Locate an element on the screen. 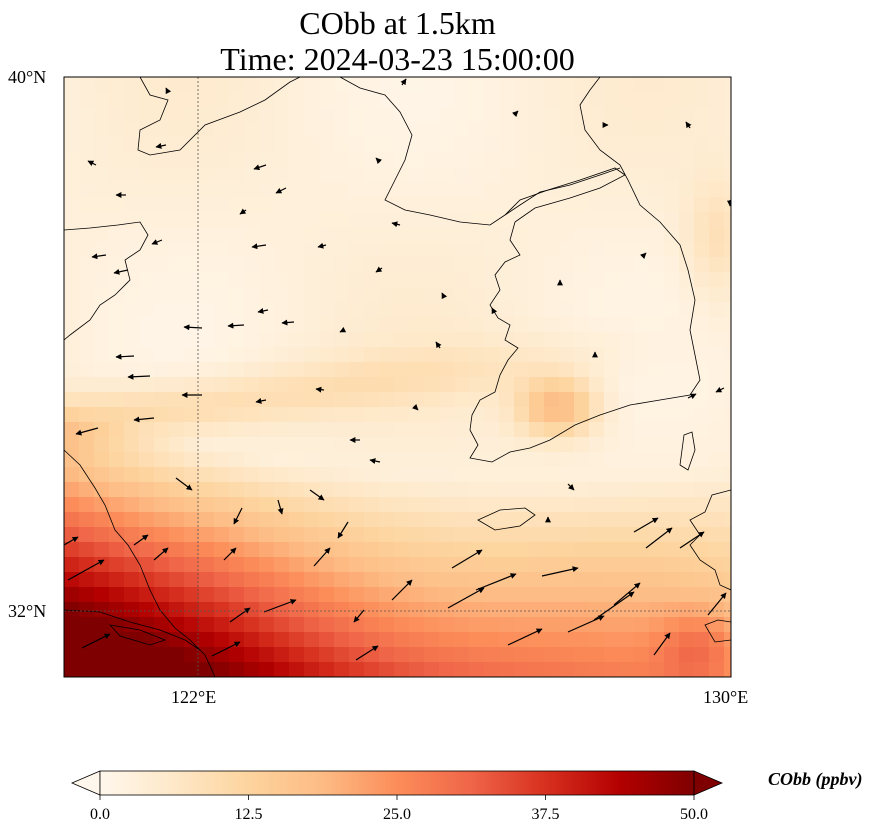 Image resolution: width=887 pixels, height=836 pixels. colorbar-tick-label: 12.5 is located at coordinates (248, 814).